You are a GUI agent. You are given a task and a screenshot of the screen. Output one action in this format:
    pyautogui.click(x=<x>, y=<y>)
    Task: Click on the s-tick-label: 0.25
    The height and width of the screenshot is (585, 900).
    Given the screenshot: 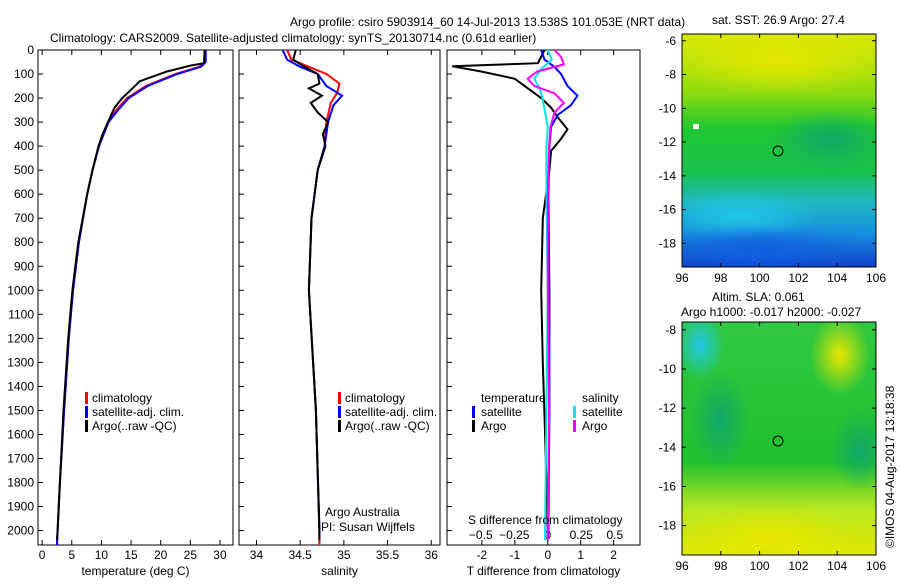 What is the action you would take?
    pyautogui.click(x=582, y=535)
    